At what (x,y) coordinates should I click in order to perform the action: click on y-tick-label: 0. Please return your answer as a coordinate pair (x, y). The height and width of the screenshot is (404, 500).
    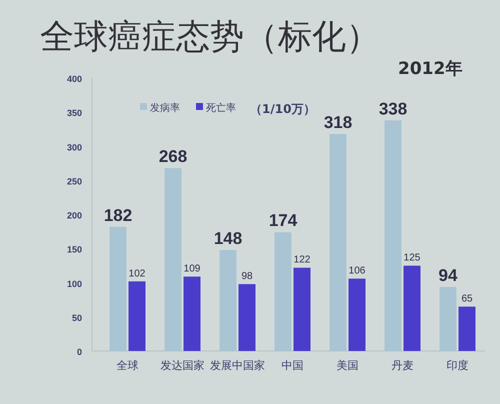
    Looking at the image, I should click on (79, 352).